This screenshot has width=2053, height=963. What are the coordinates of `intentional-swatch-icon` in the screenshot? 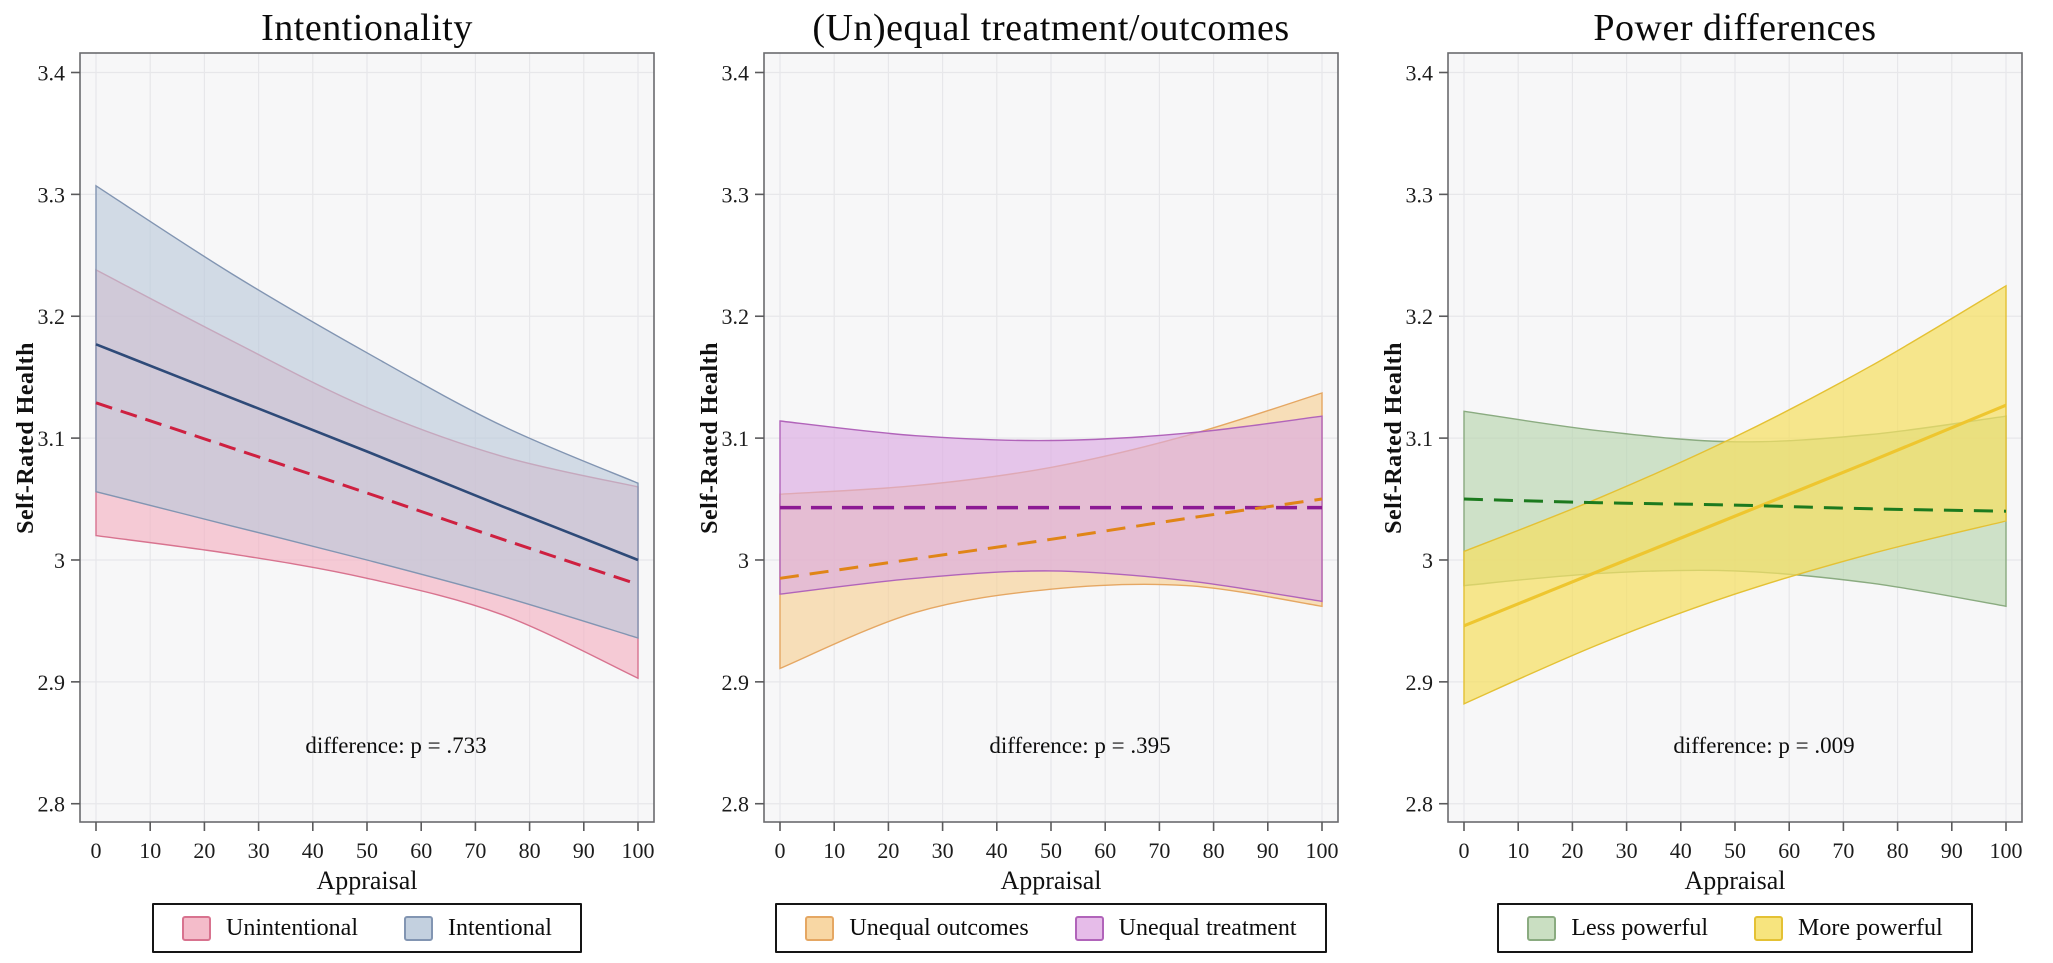 It's located at (418, 928).